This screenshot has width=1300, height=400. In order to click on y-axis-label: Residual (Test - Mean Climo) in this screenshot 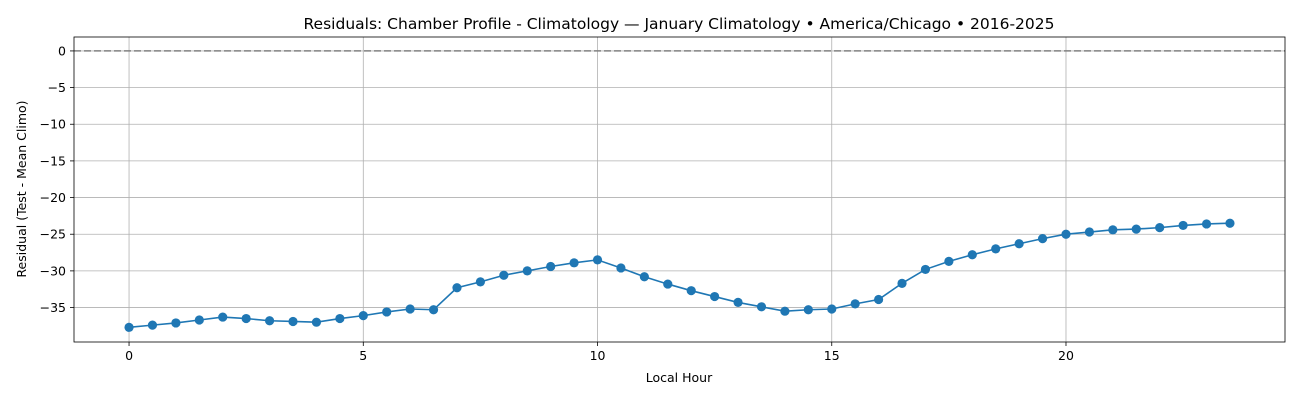, I will do `click(21, 188)`.